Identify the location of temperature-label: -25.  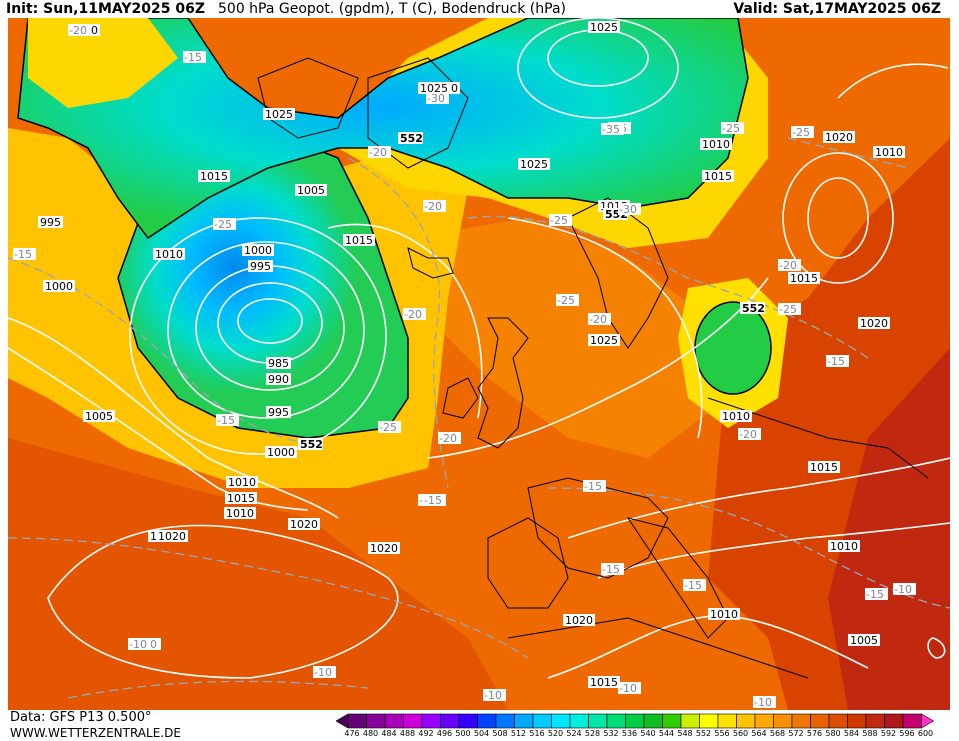
(789, 309).